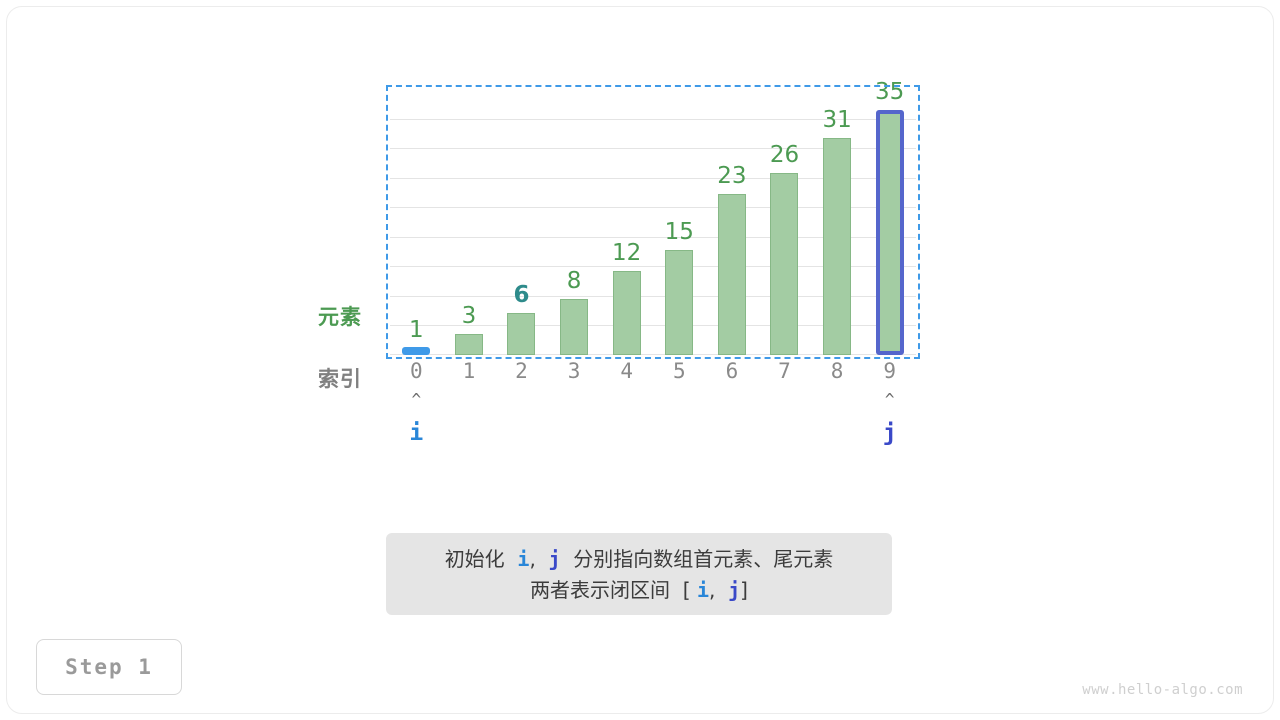 This screenshot has width=1280, height=720. What do you see at coordinates (416, 330) in the screenshot?
I see `bar-value-label: 1` at bounding box center [416, 330].